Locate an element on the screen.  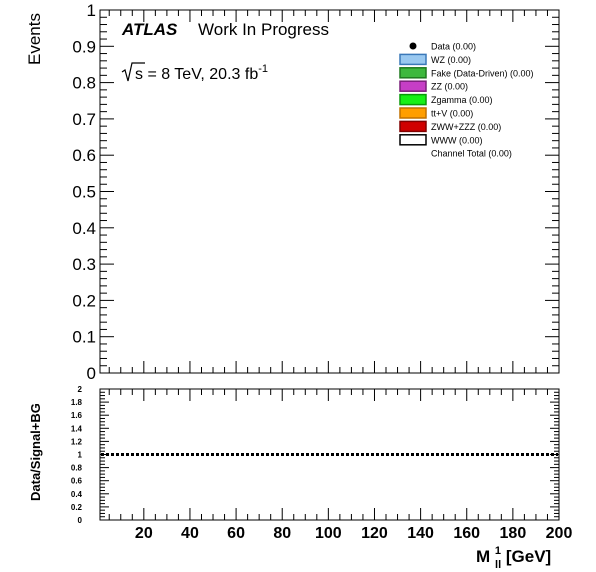
x-tick-label: 160 is located at coordinates (466, 533).